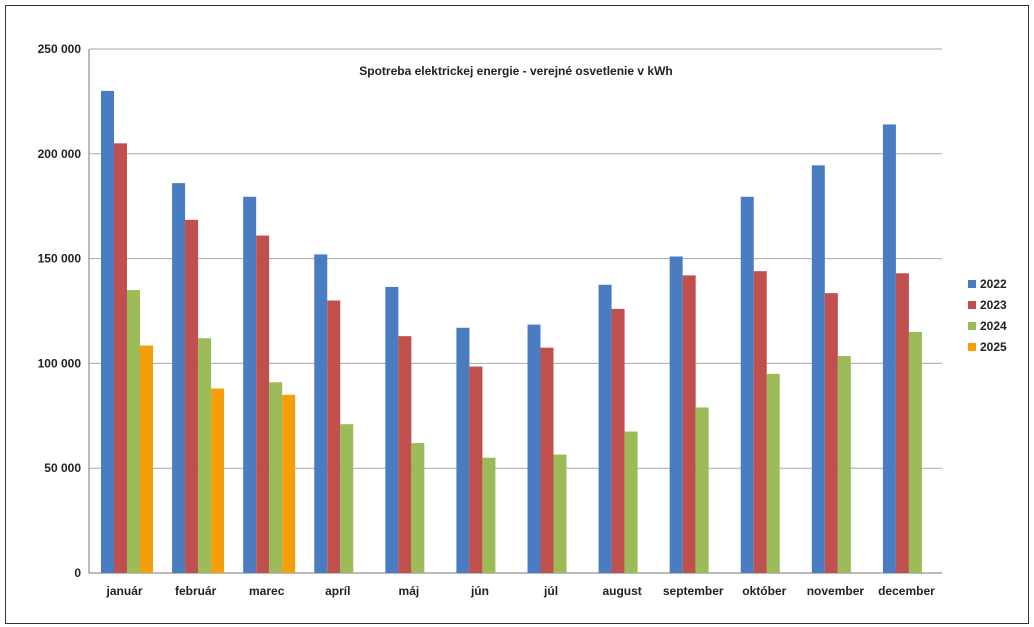  I want to click on bar-2023-december, so click(902, 423).